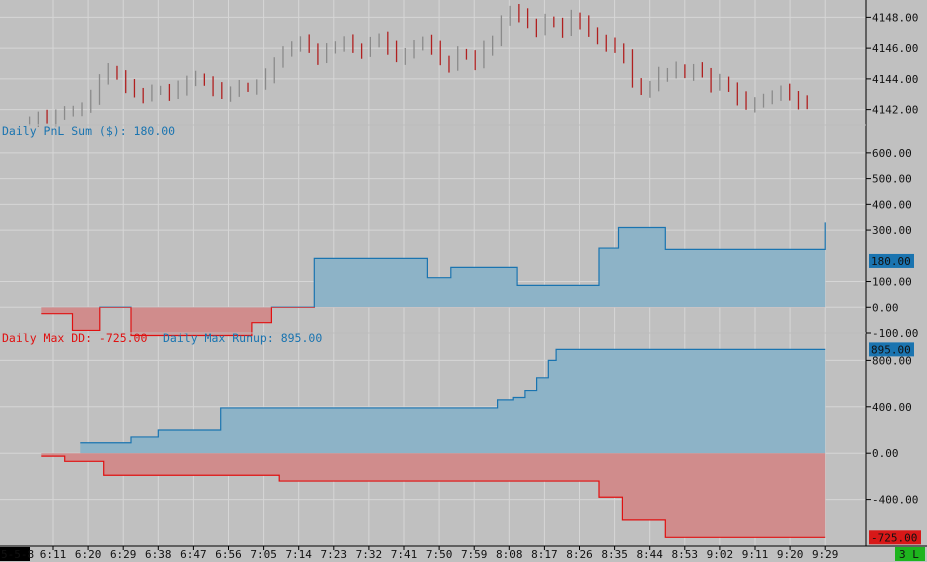 The height and width of the screenshot is (562, 927). Describe the element at coordinates (15, 554) in the screenshot. I see `cut-label-bg` at that location.